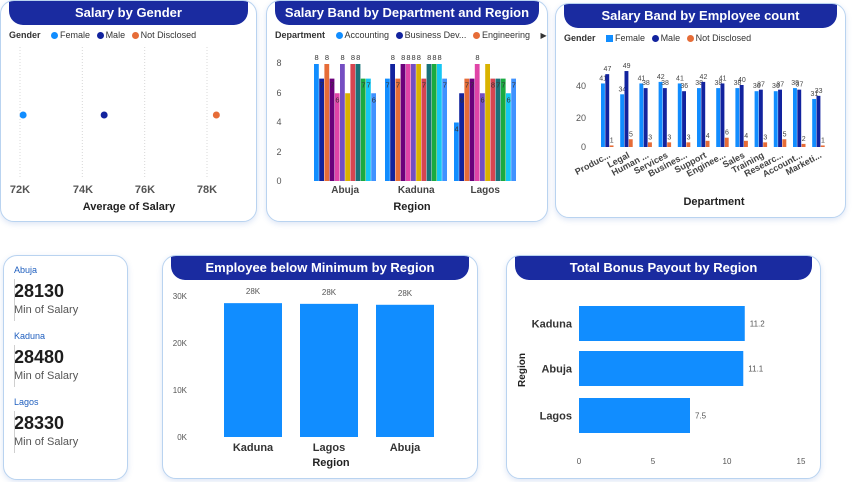 The width and height of the screenshot is (857, 482). I want to click on band-by-emp-count-title: Salary Band by Employee count, so click(700, 16).